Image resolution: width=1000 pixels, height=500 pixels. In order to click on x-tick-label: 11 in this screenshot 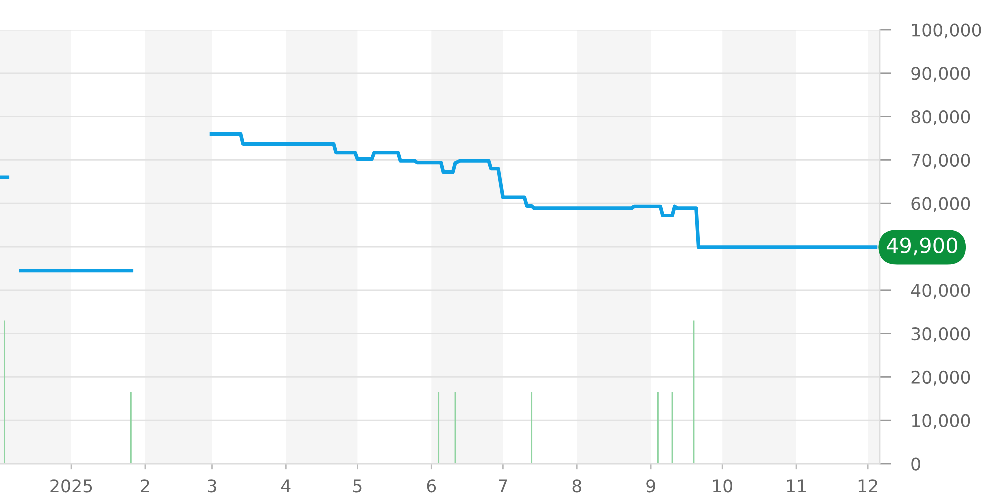, I will do `click(796, 486)`.